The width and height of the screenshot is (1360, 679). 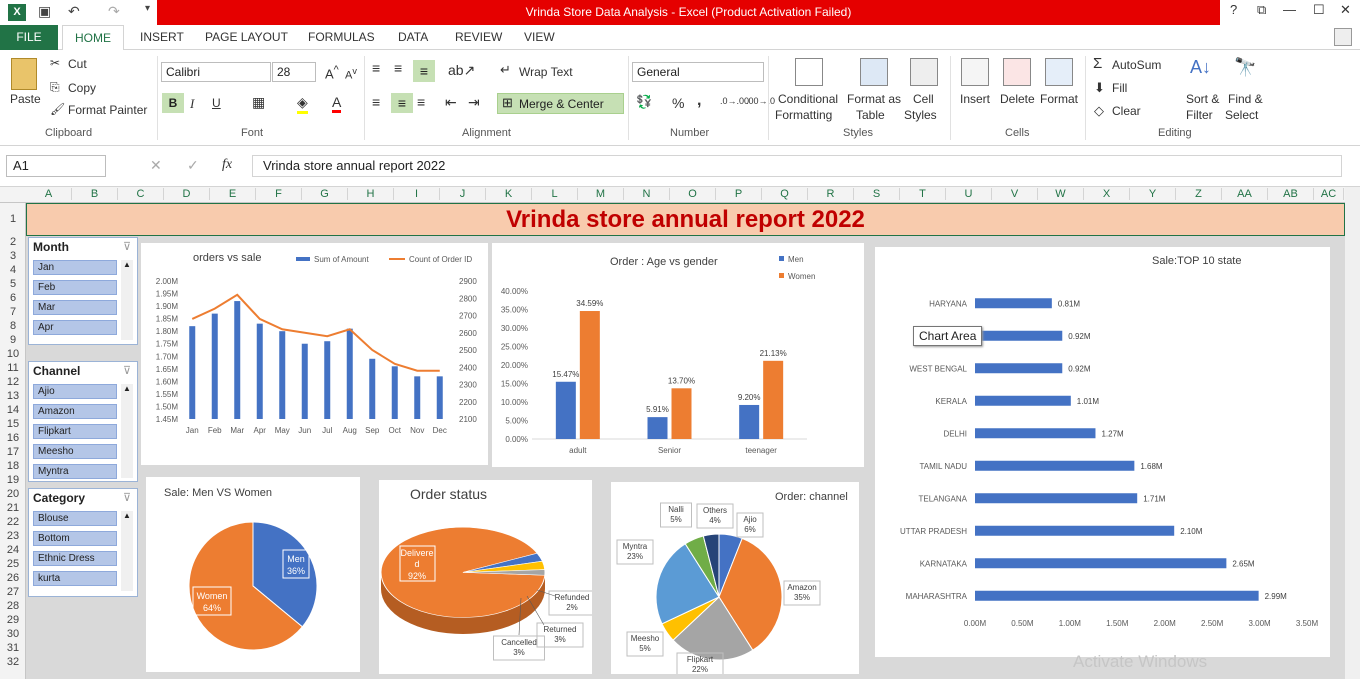 What do you see at coordinates (761, 101) in the screenshot?
I see `decrease-decimal-icon: .00→.0` at bounding box center [761, 101].